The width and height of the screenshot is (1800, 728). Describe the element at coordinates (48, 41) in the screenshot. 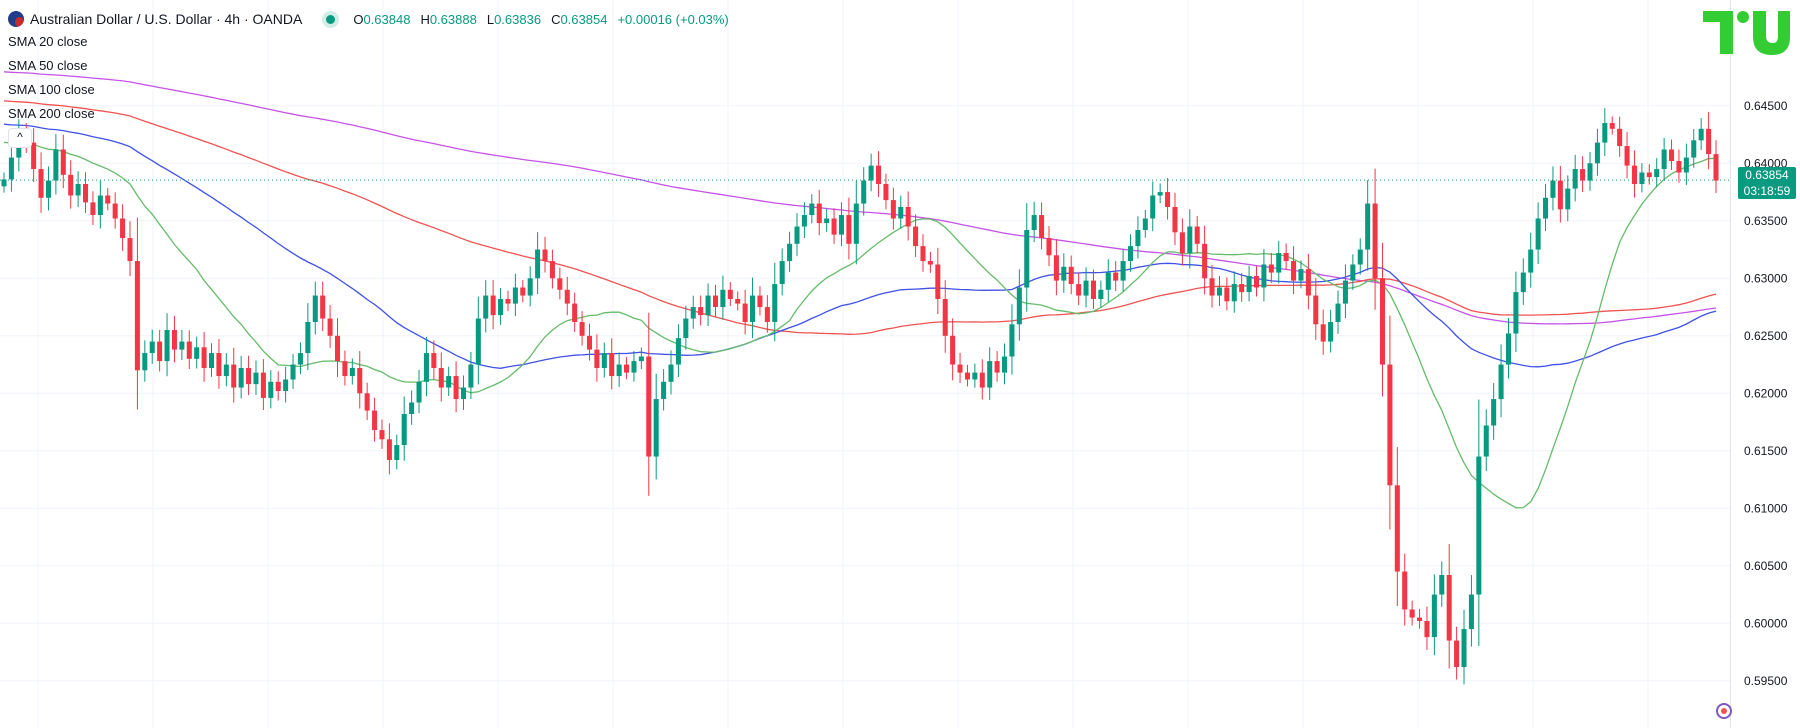

I see `legend-sma-20: SMA 20 close` at that location.